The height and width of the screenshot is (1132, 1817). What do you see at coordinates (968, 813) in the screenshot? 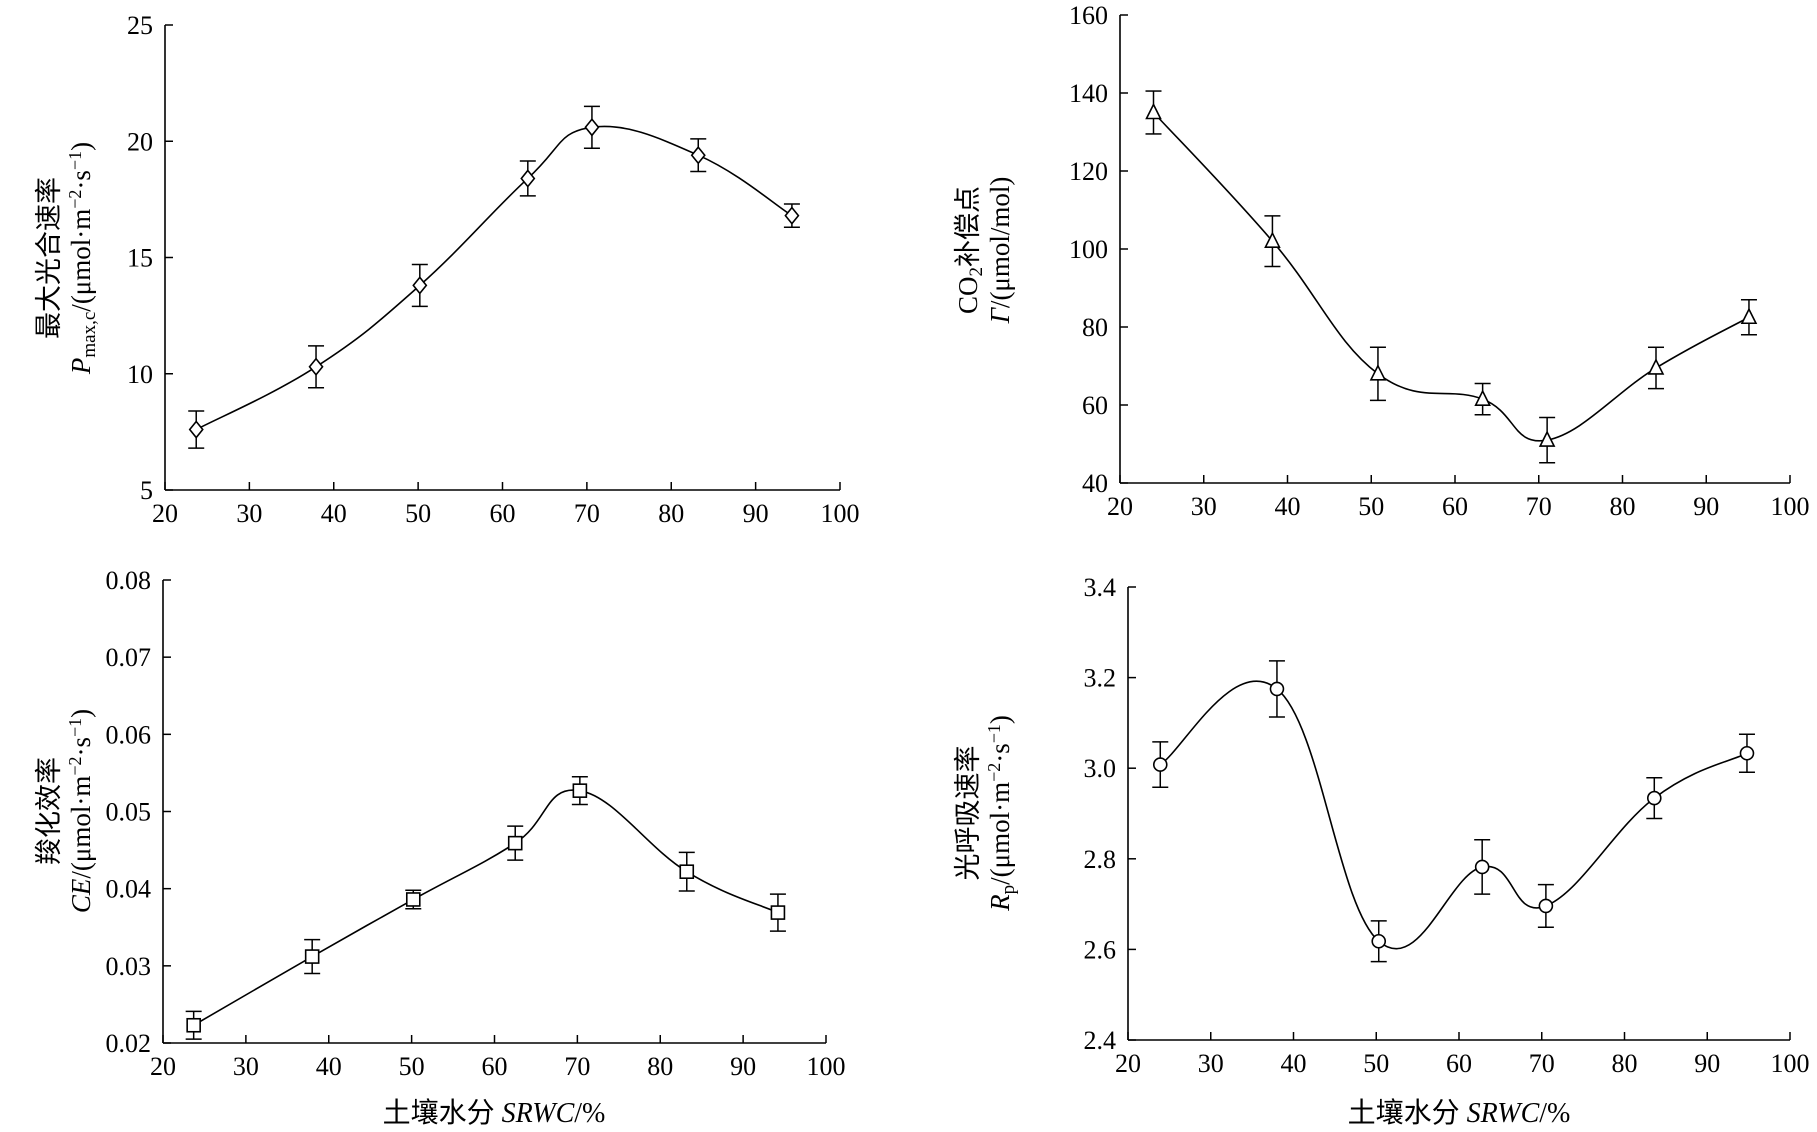
I see `y-axis-label-line1: 光呼吸速率` at bounding box center [968, 813].